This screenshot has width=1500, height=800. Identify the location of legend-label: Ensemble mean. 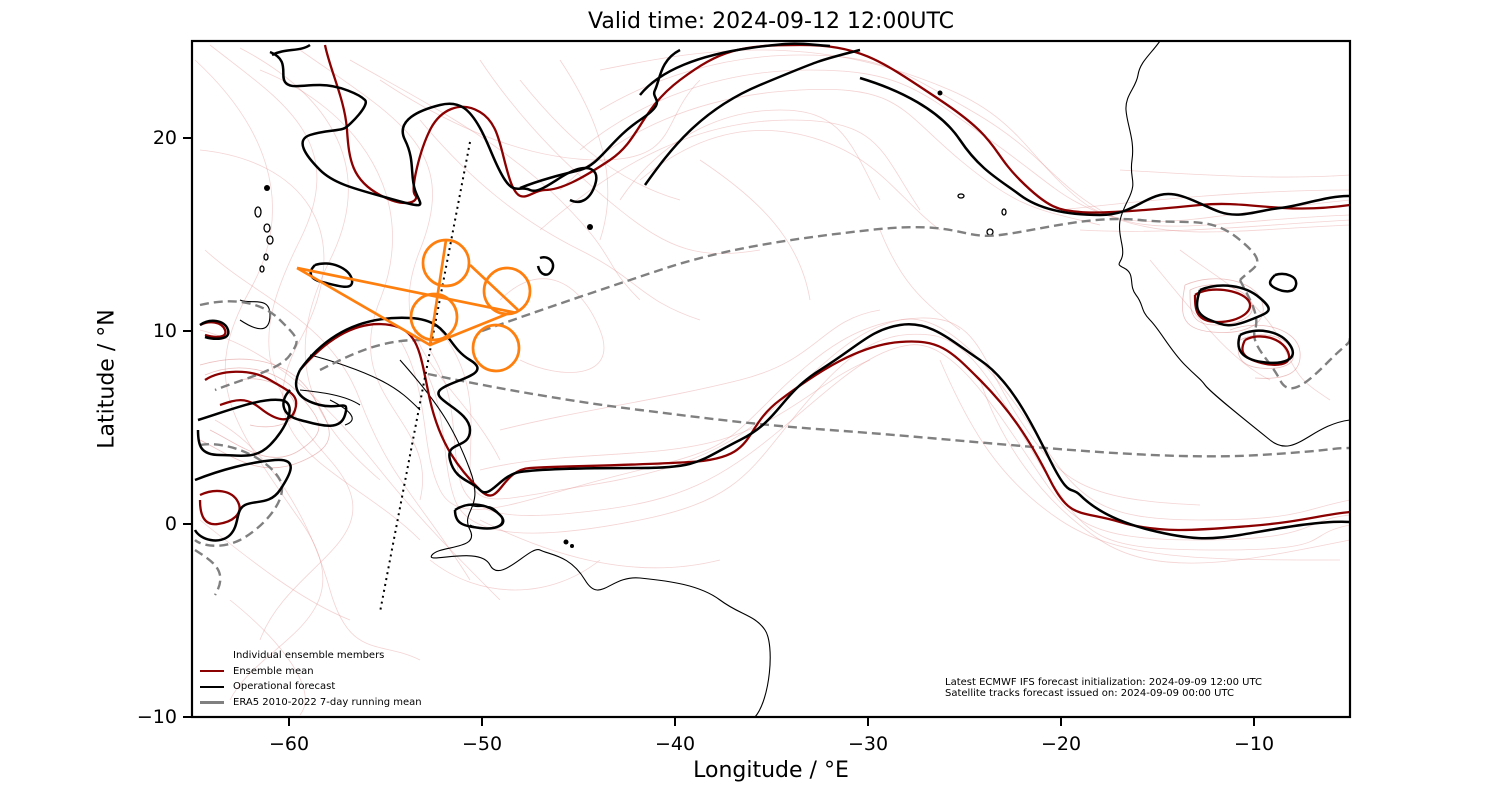
(273, 671).